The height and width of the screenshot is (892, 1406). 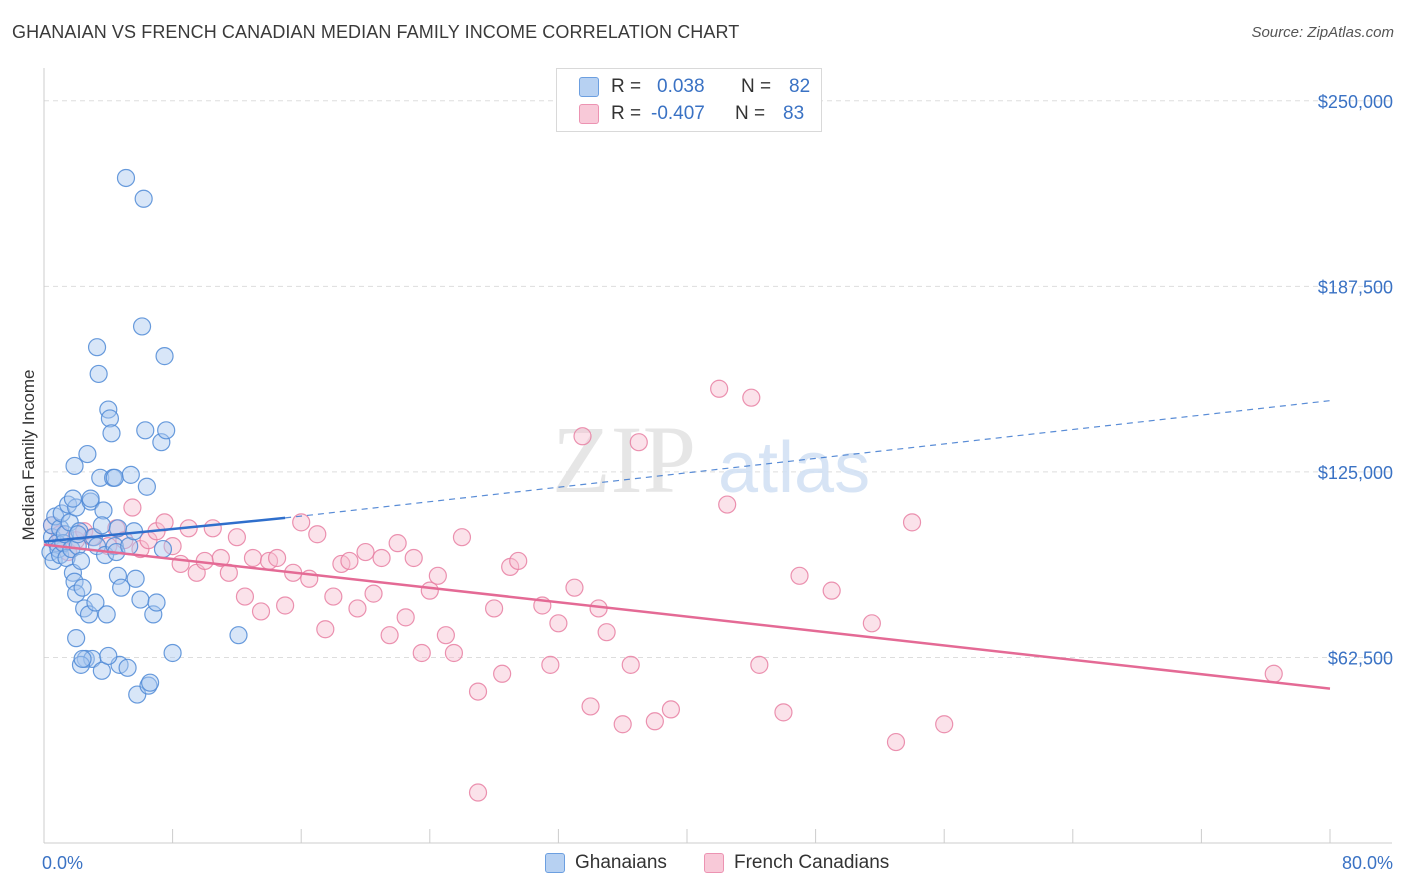 What do you see at coordinates (1322, 32) in the screenshot?
I see `source-label: Source: ZipAtlas.com` at bounding box center [1322, 32].